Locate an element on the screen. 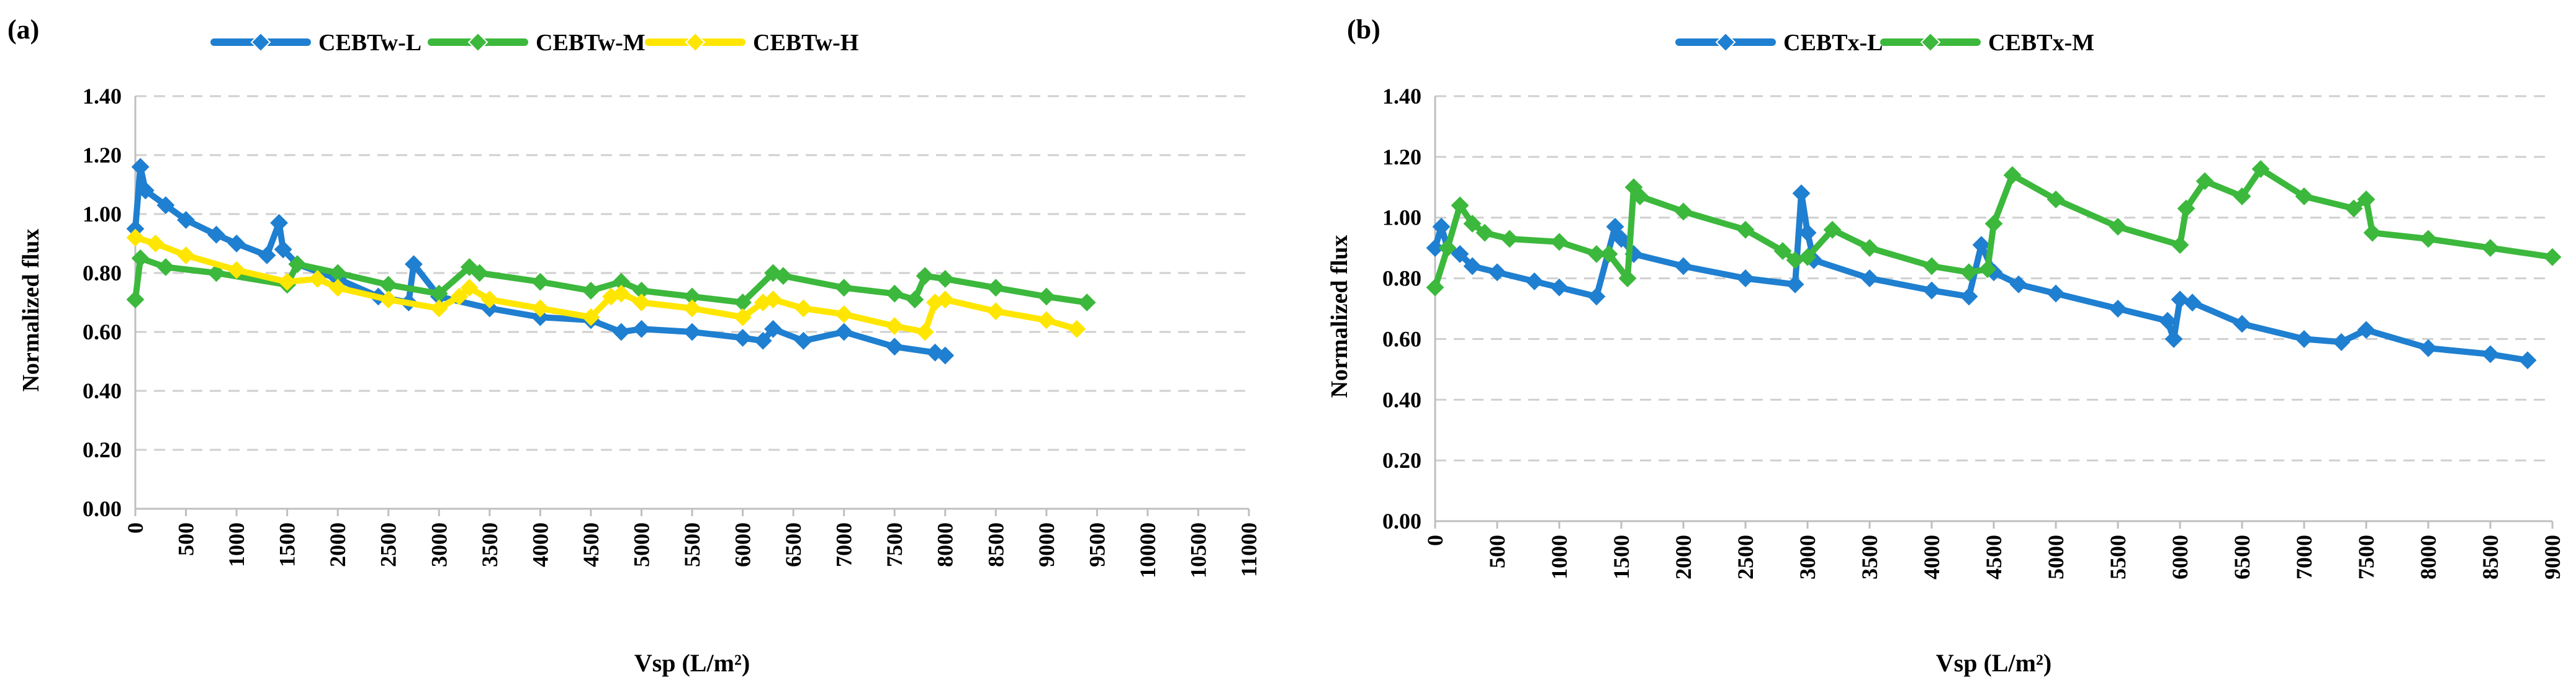 This screenshot has height=698, width=2576. y-tick-label-b: 0.60 is located at coordinates (1401, 338).